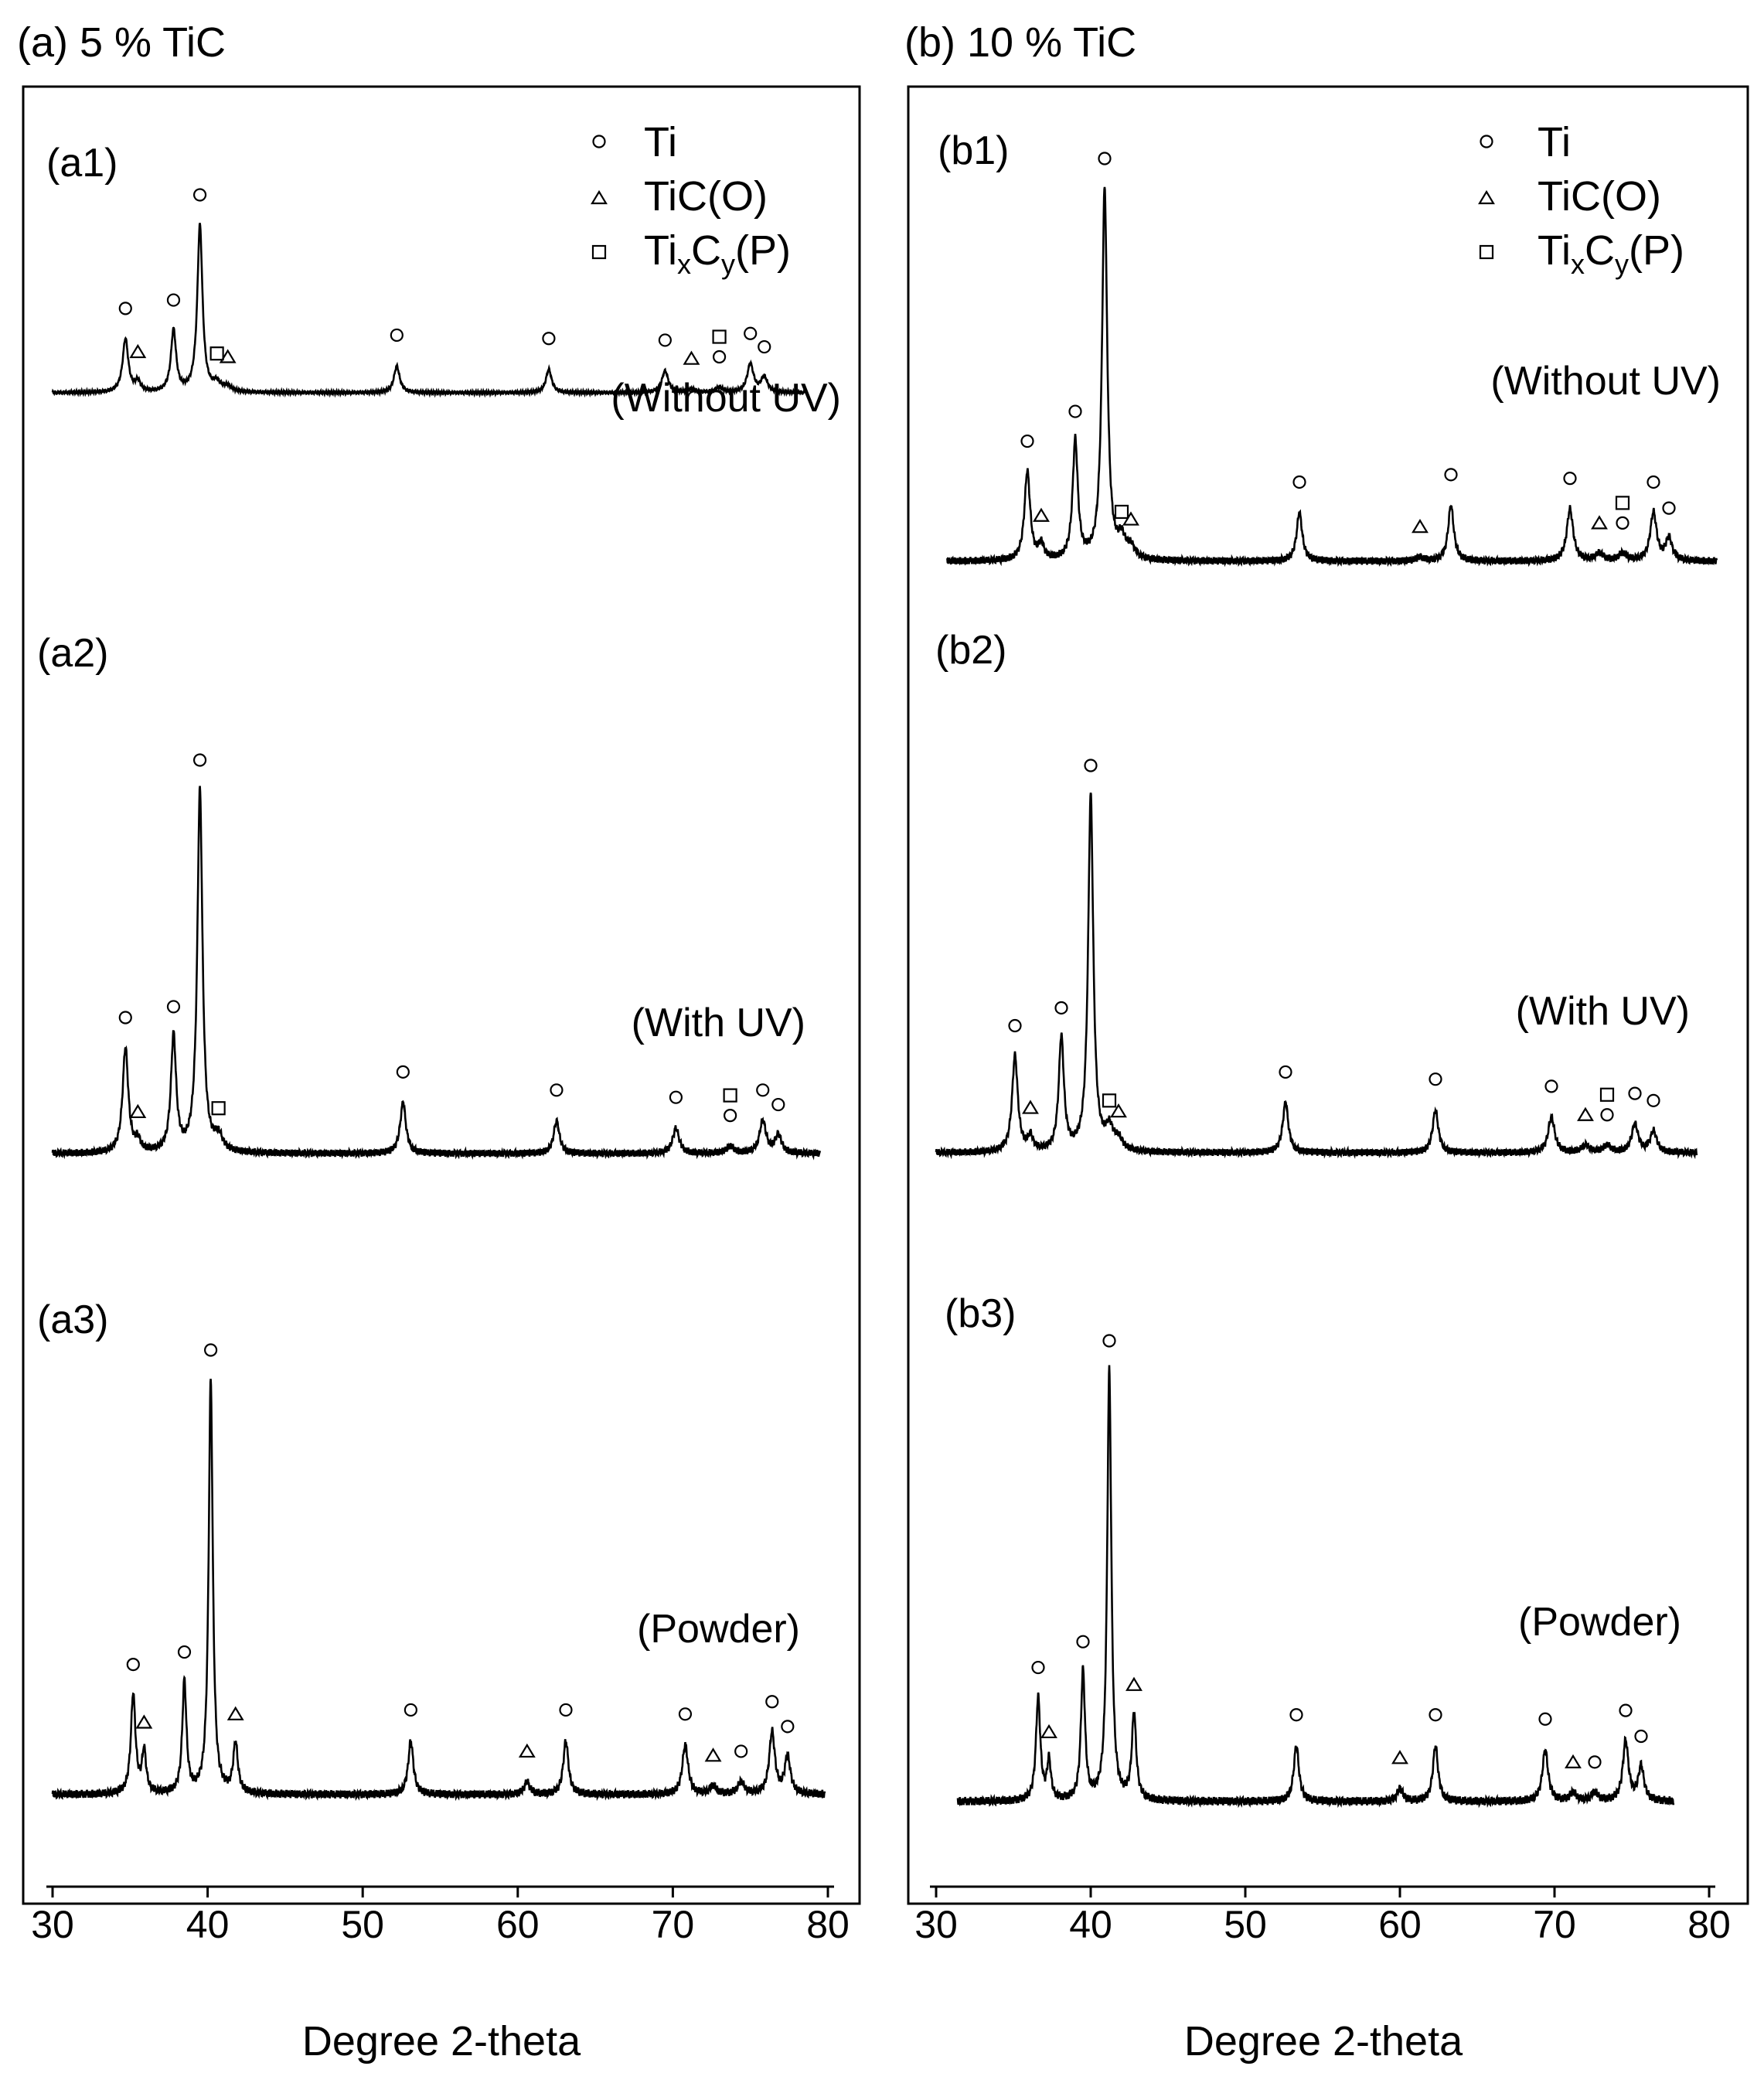 The width and height of the screenshot is (1764, 2073). Describe the element at coordinates (72, 1319) in the screenshot. I see `panel-a3-label: (a3)` at that location.